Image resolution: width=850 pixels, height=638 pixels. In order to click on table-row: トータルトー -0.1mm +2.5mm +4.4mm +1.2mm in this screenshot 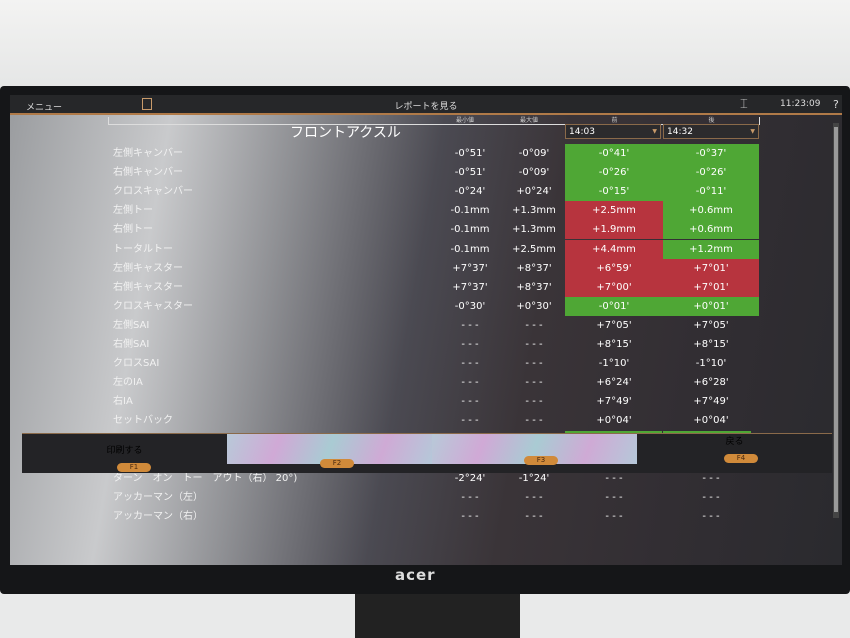, I will do `click(426, 249)`.